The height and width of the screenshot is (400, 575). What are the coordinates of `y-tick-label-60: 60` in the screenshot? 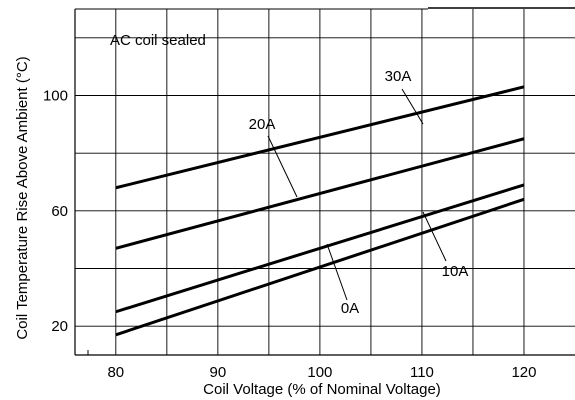 It's located at (59, 211).